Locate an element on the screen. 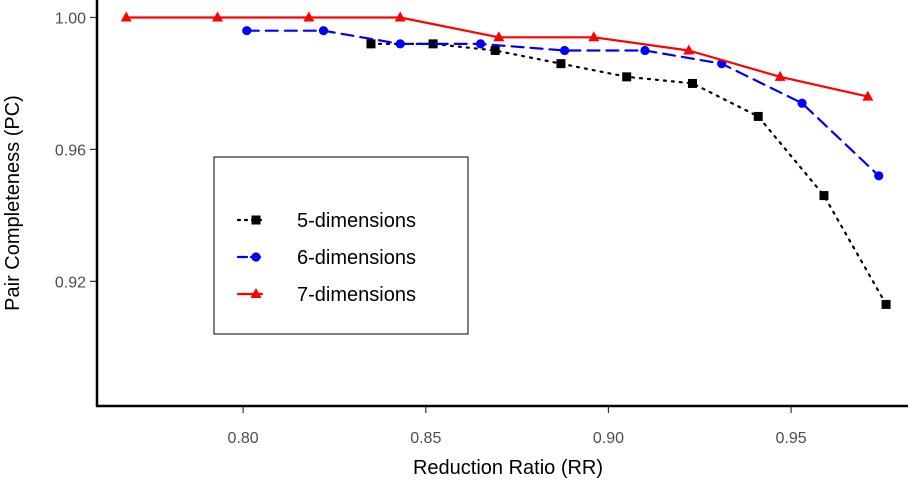 The height and width of the screenshot is (480, 913). legend-label: 6-dimensions is located at coordinates (356, 258).